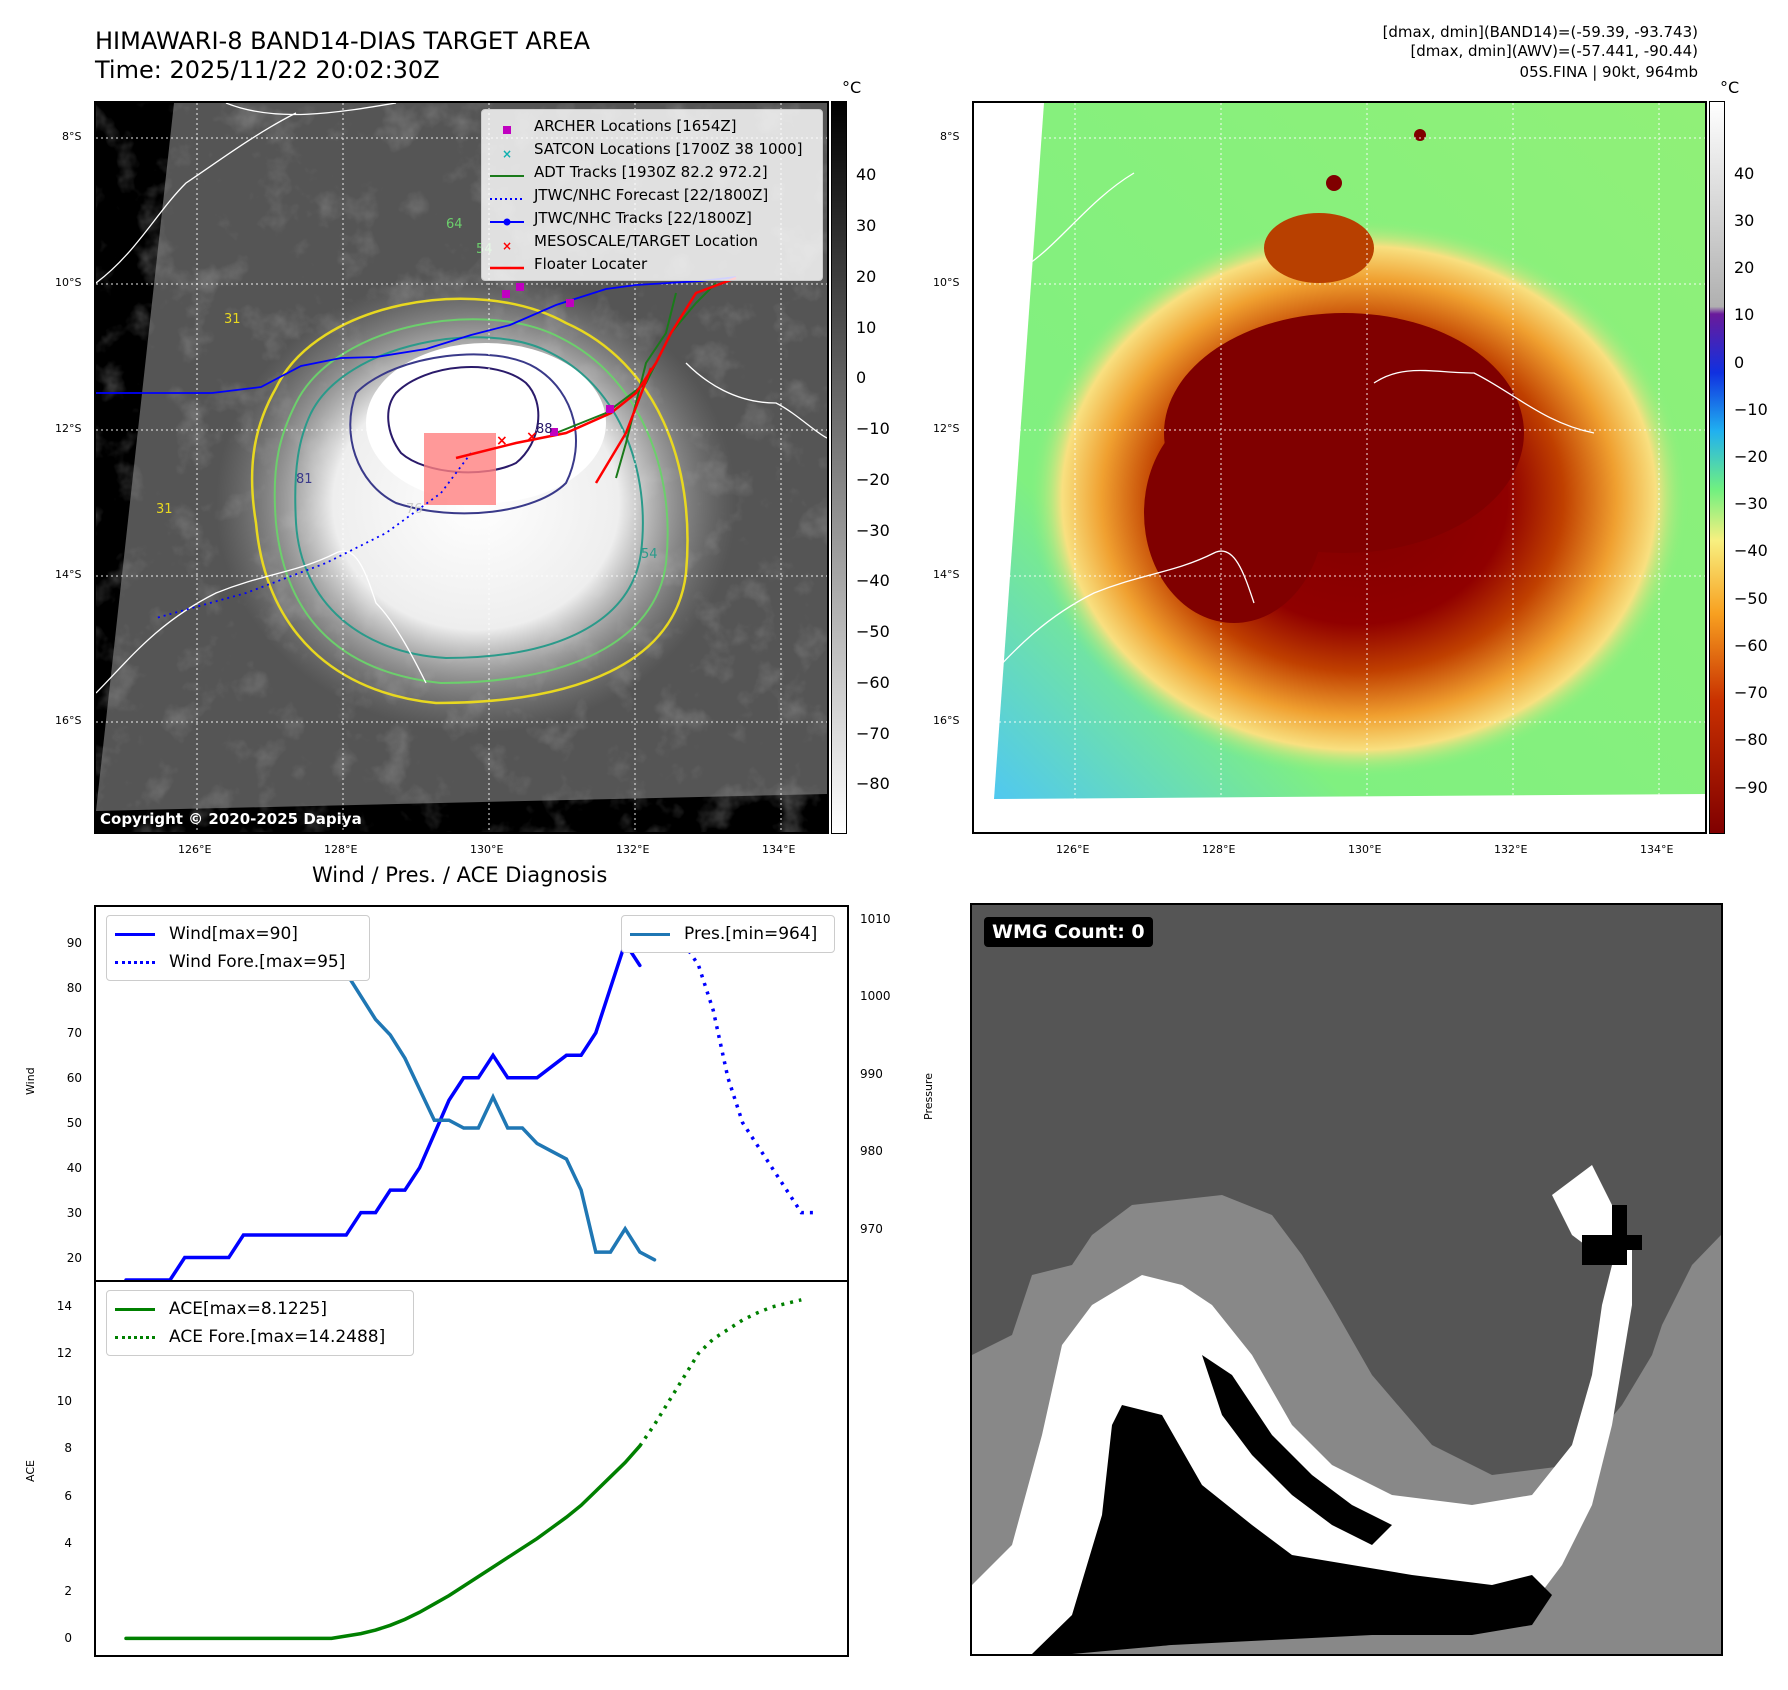 The image size is (1788, 1690). I want to click on legend-archer: ARCHER Locations [1654Z], so click(652, 125).